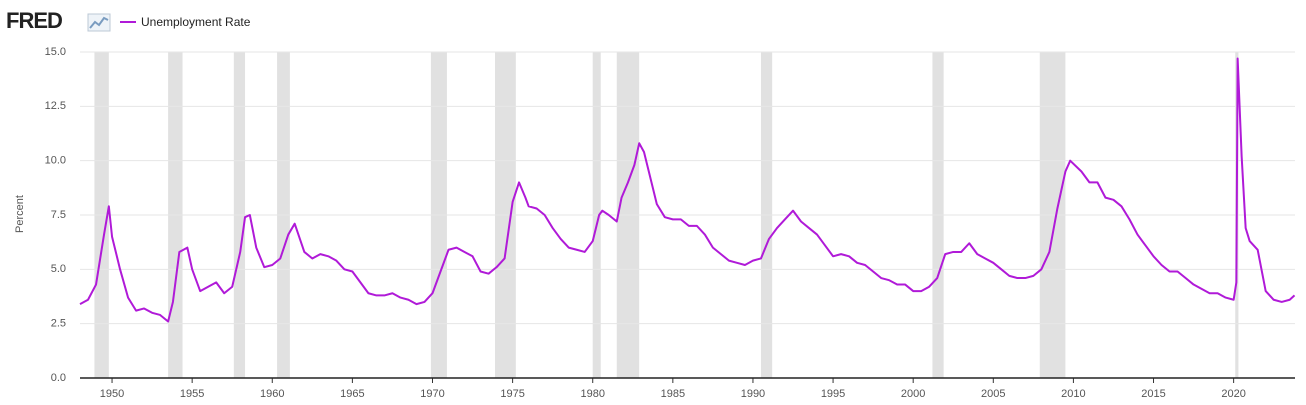 The height and width of the screenshot is (405, 1306). Describe the element at coordinates (1153, 394) in the screenshot. I see `x-tick-label: 2015` at that location.